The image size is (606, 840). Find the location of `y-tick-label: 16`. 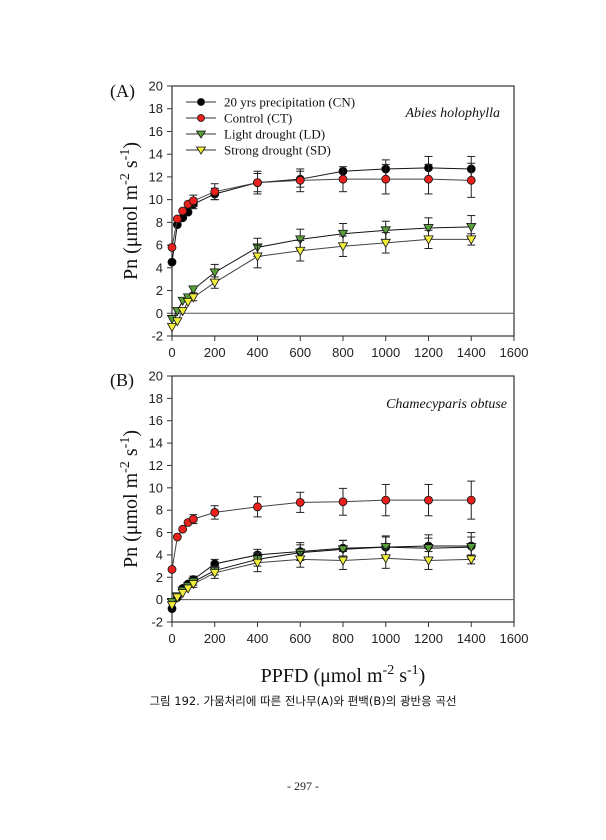

y-tick-label: 16 is located at coordinates (156, 420).